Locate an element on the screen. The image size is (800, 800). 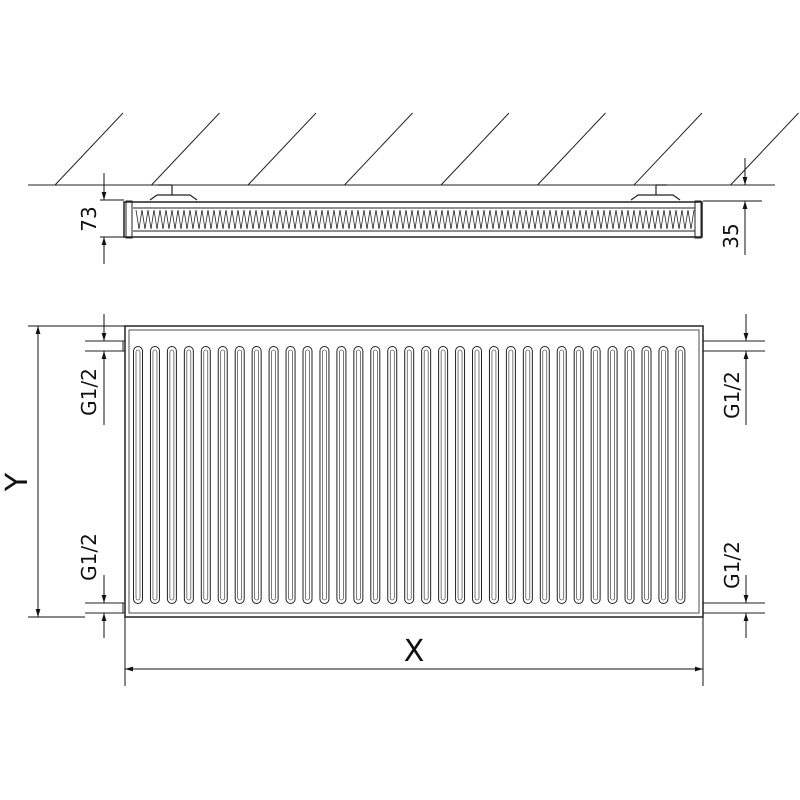
wall-hatching is located at coordinates (426, 149).